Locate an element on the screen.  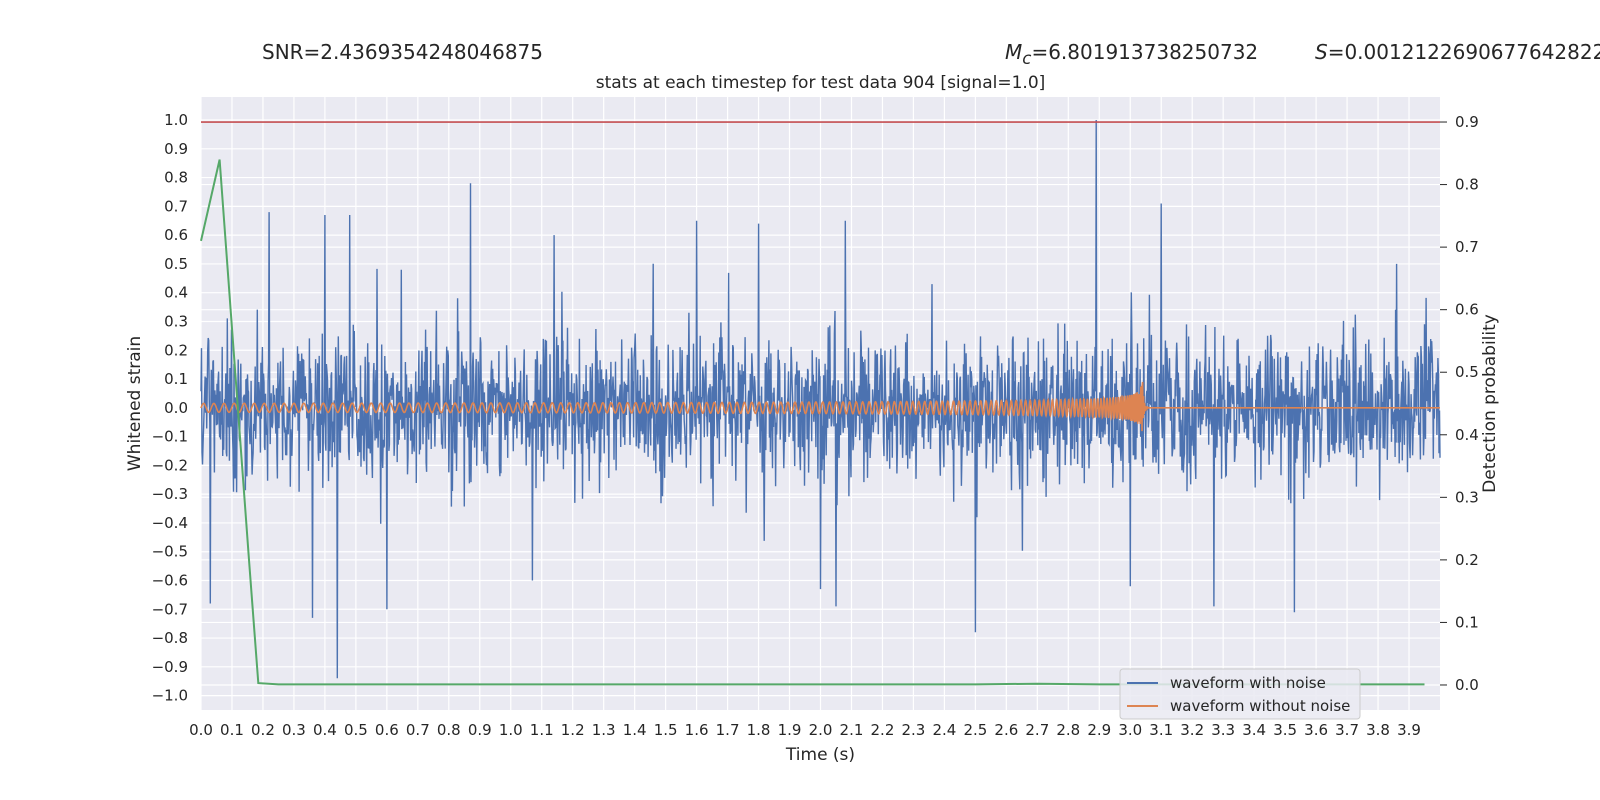
x-tick-label: 2.2 is located at coordinates (883, 730).